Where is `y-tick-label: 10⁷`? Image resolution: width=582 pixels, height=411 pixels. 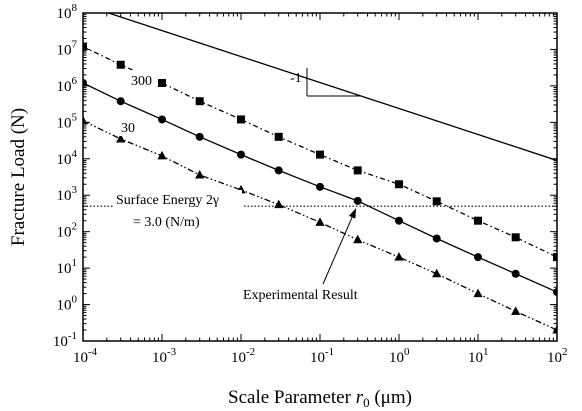 y-tick-label: 10⁷ is located at coordinates (67, 48).